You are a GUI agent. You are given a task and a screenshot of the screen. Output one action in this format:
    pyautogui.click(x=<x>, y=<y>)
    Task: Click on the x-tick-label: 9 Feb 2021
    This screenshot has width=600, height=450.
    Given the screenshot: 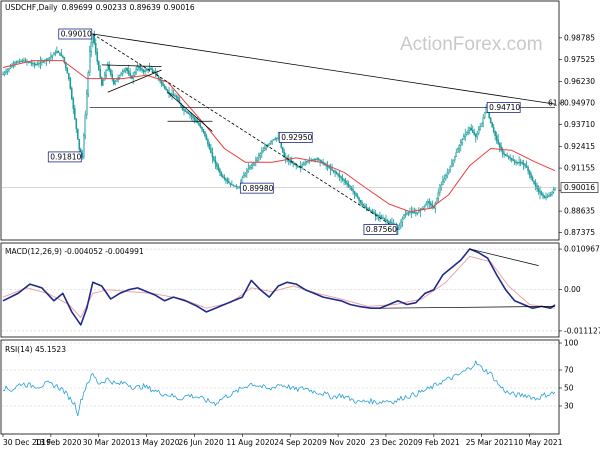 What is the action you would take?
    pyautogui.click(x=439, y=442)
    